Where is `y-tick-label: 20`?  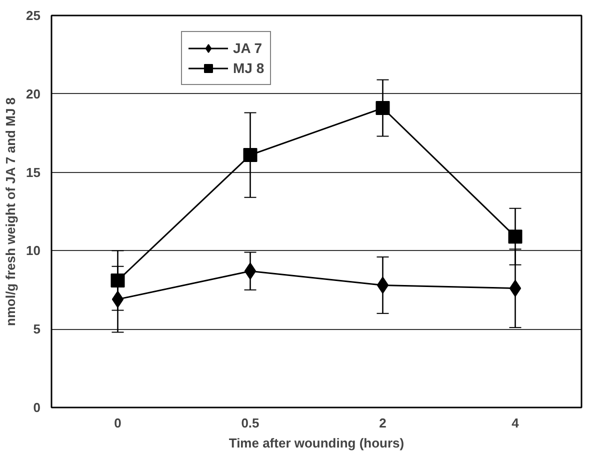 y-tick-label: 20 is located at coordinates (33, 94).